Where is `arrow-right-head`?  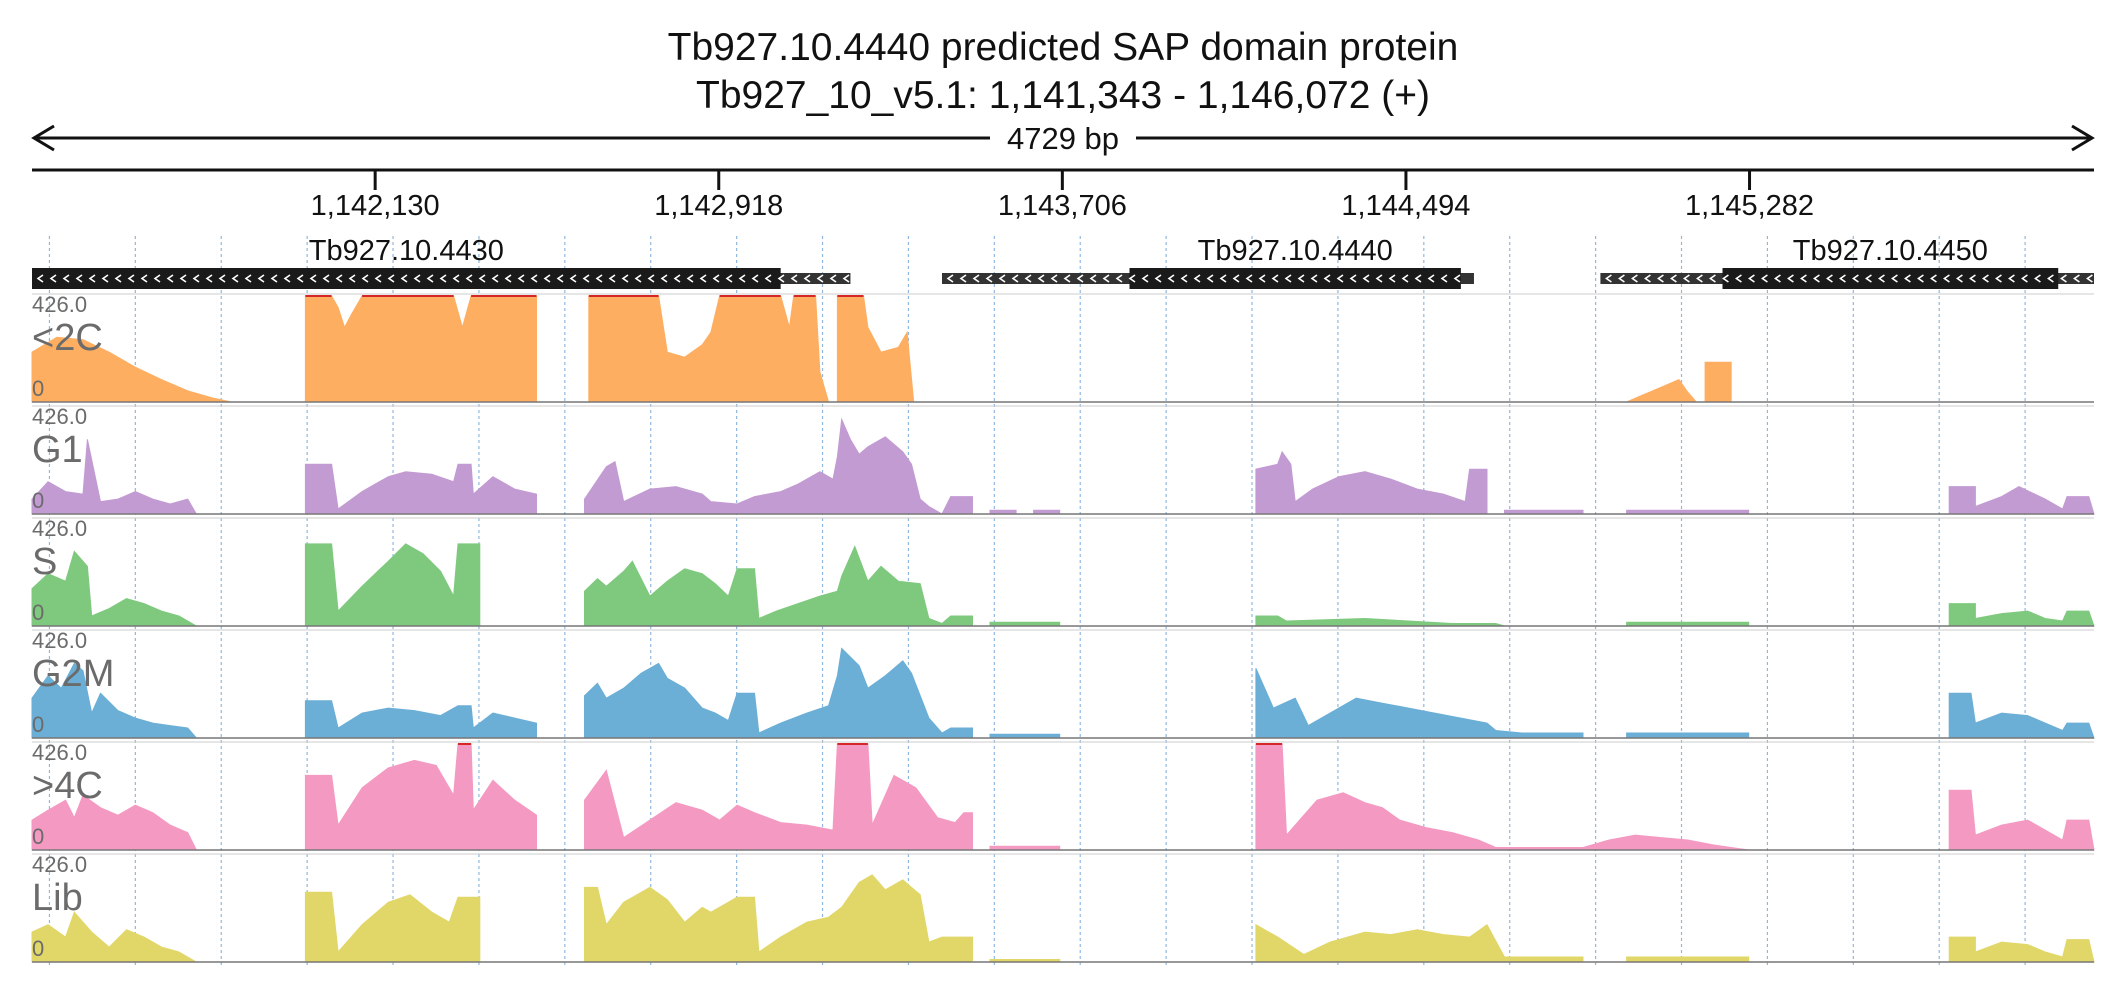
arrow-right-head is located at coordinates (2083, 138).